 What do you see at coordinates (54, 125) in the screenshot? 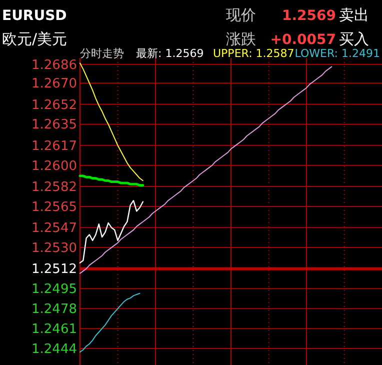
I see `ytick: 1.2635` at bounding box center [54, 125].